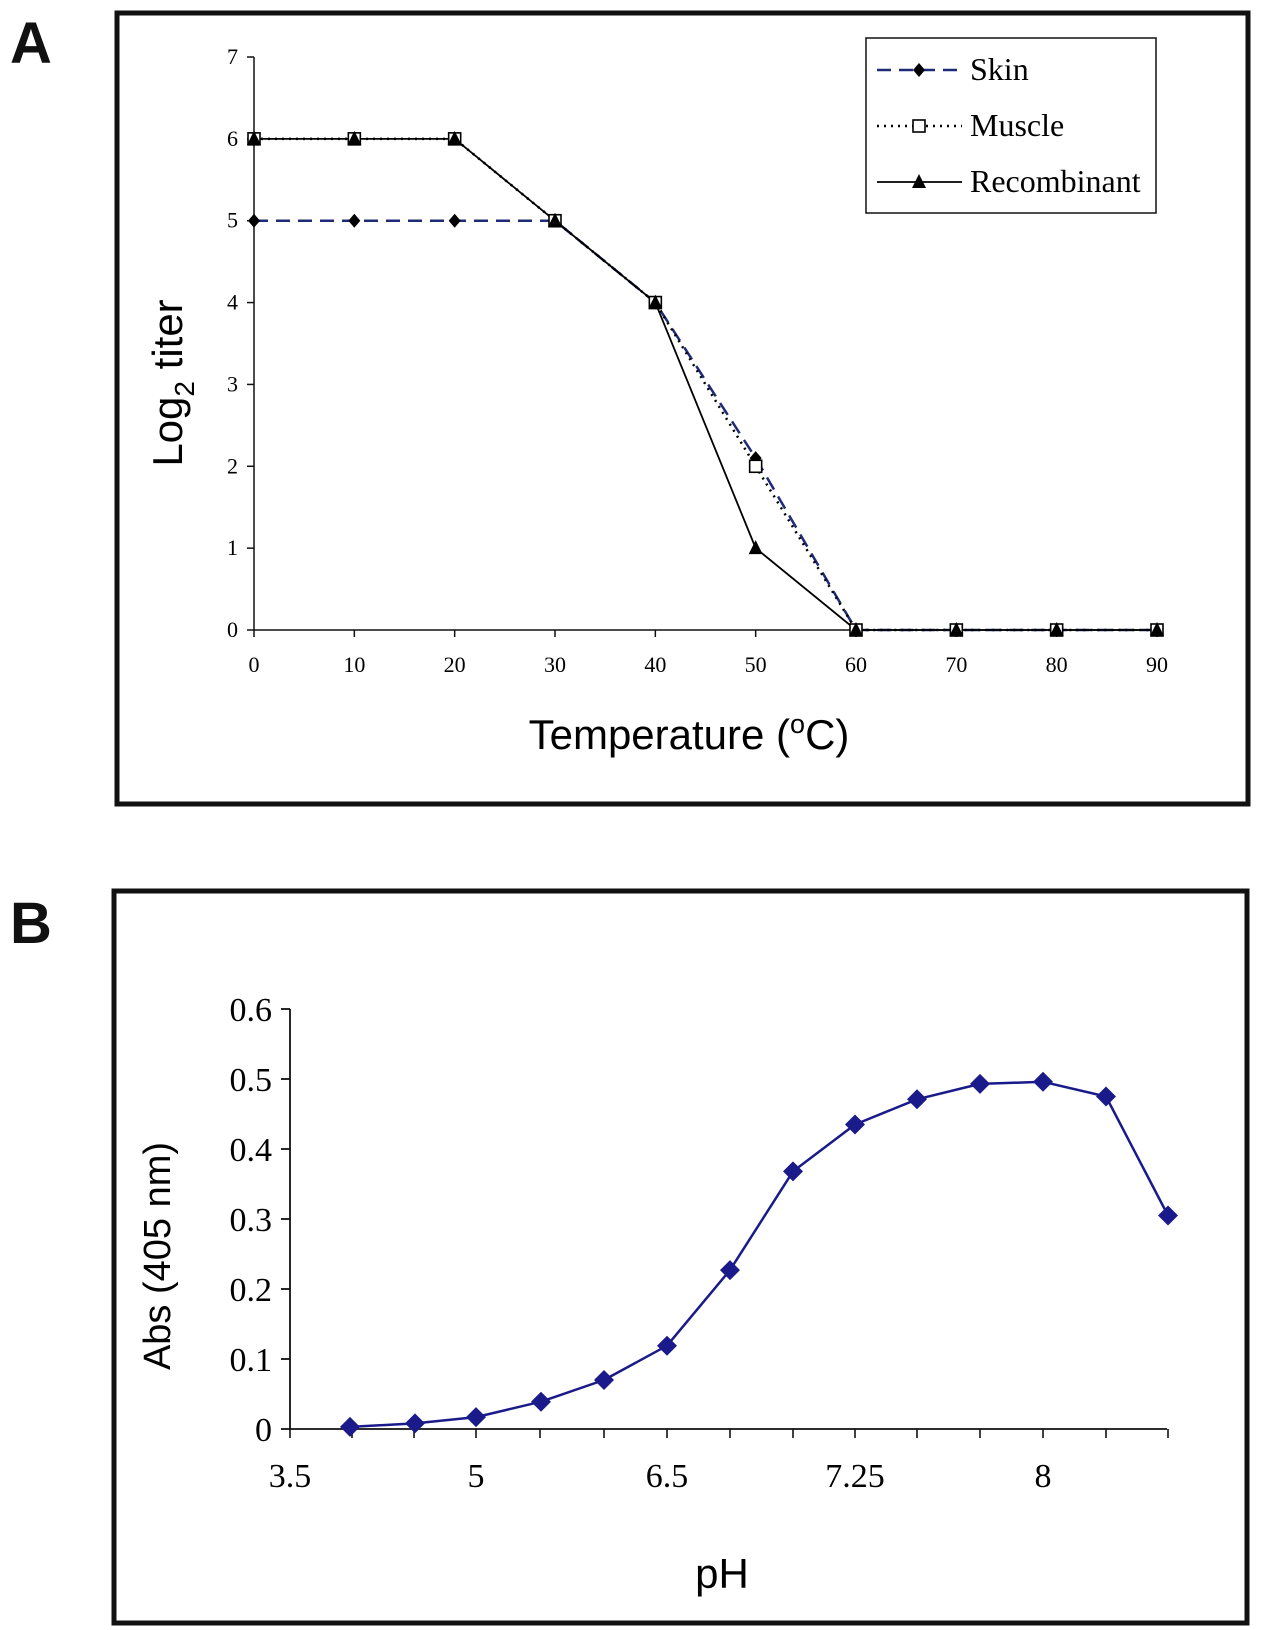 The width and height of the screenshot is (1262, 1630). What do you see at coordinates (756, 664) in the screenshot?
I see `a-x-tick-label: 50` at bounding box center [756, 664].